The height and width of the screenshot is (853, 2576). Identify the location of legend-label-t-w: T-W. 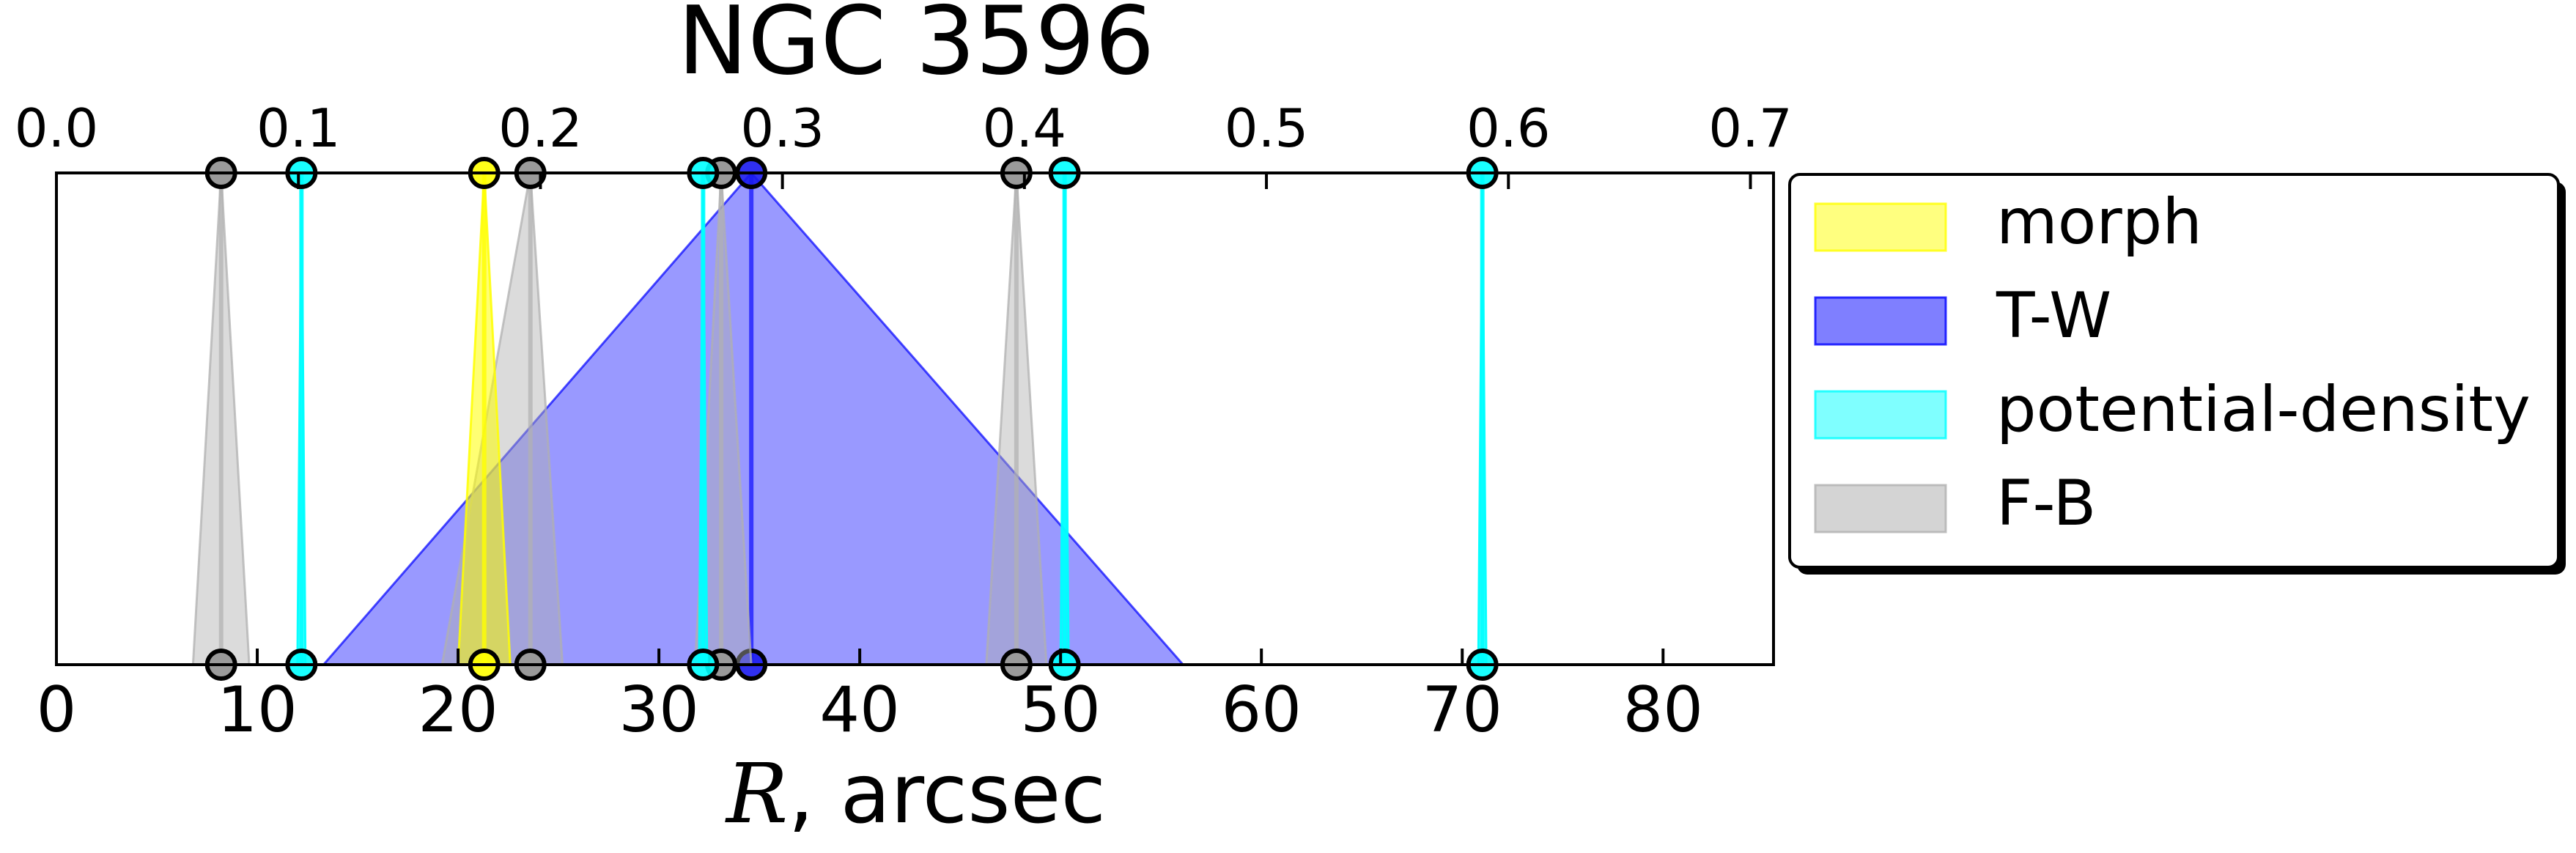
(2053, 315).